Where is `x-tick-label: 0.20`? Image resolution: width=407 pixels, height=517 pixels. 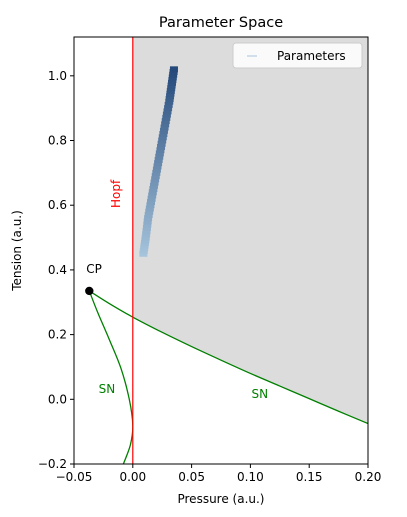 x-tick-label: 0.20 is located at coordinates (368, 477).